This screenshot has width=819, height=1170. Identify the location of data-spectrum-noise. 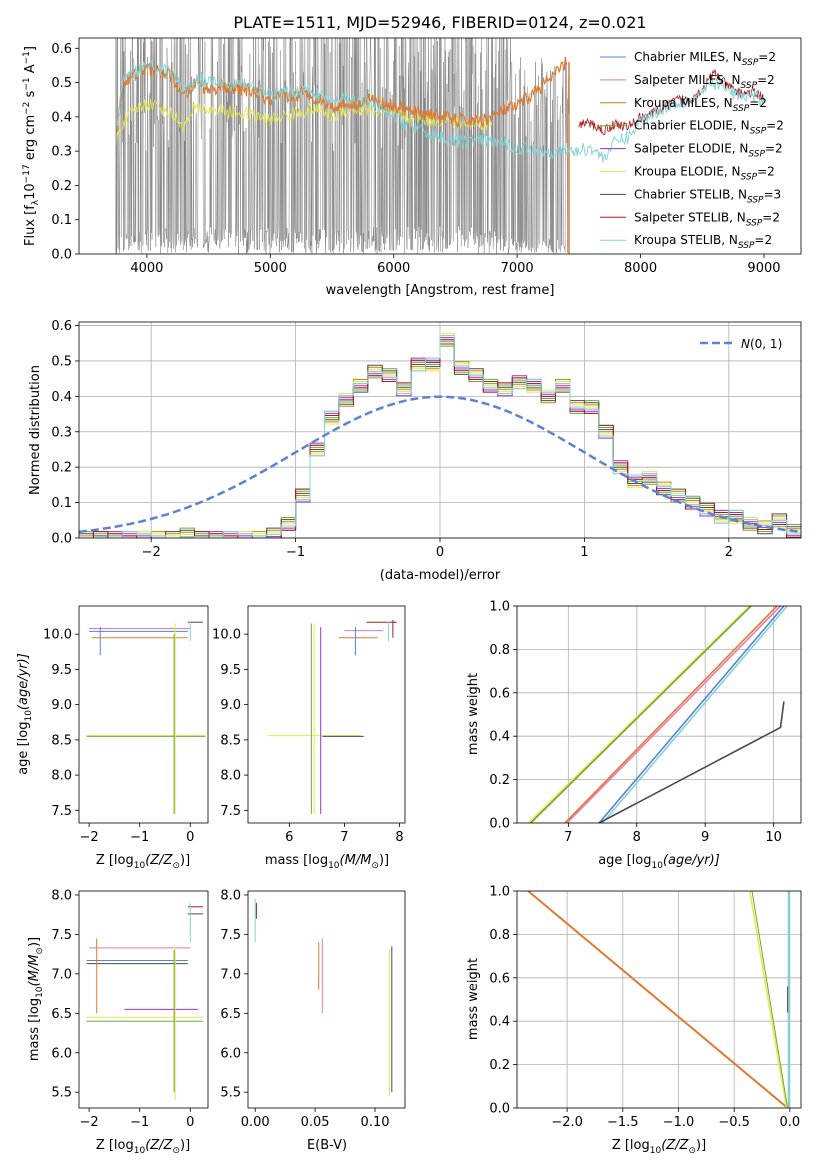
(342, 146).